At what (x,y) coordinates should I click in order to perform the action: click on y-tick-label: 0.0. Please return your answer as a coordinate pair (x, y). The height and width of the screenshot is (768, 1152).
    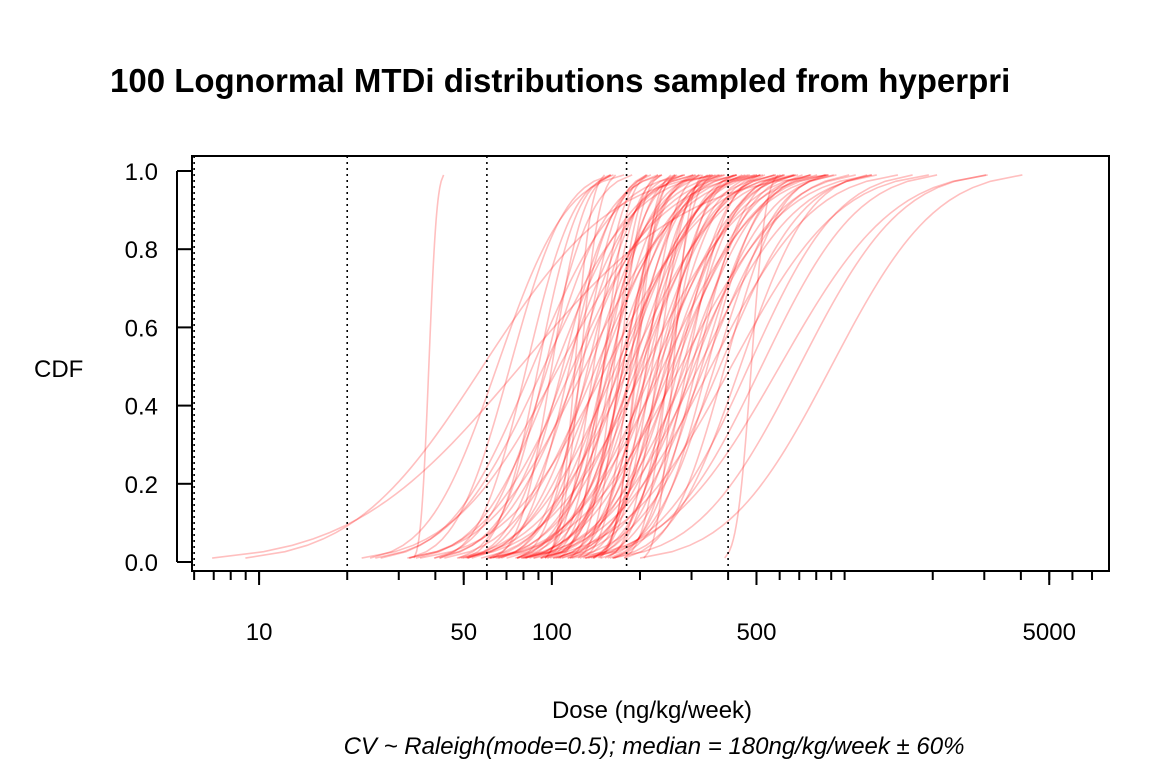
    Looking at the image, I should click on (141, 563).